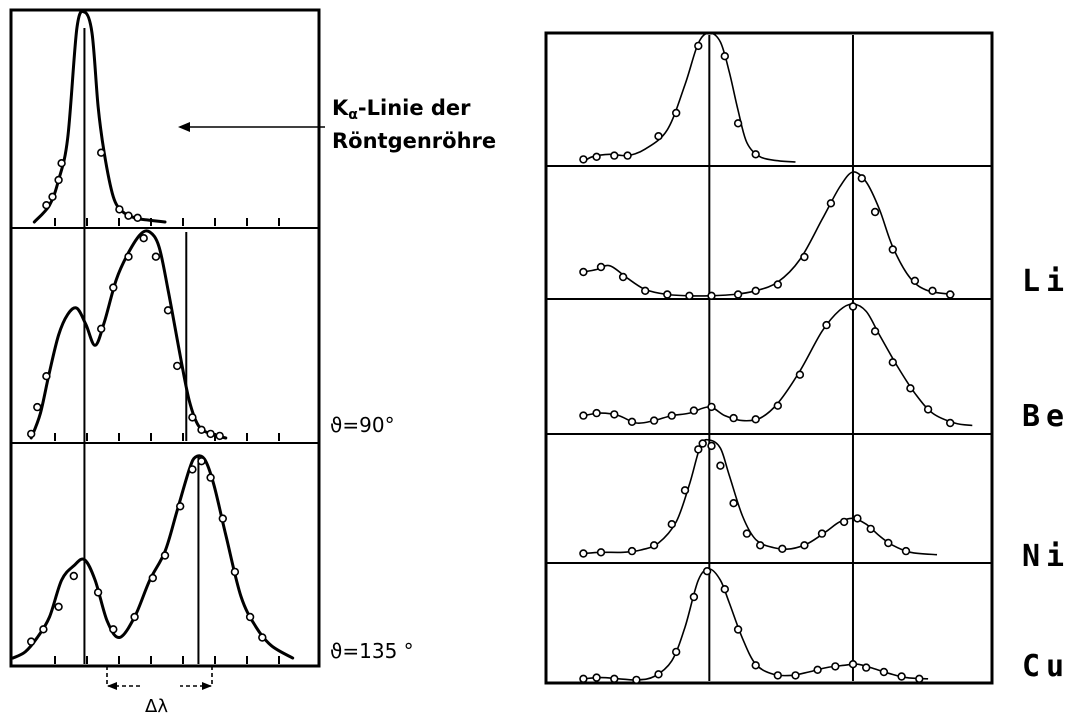  Describe the element at coordinates (159, 691) in the screenshot. I see `delta-lambda-bracket: Δλ` at that location.